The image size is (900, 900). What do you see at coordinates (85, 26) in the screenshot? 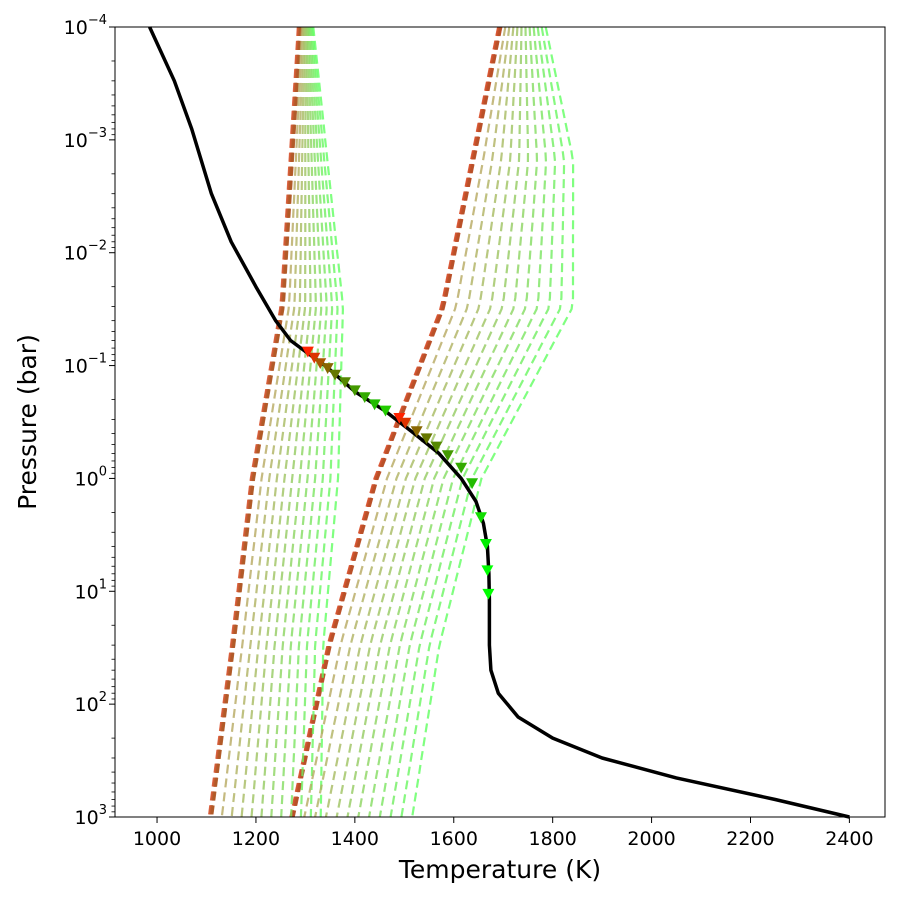
I see `y-tick-label: 10⁻⁴` at bounding box center [85, 26].